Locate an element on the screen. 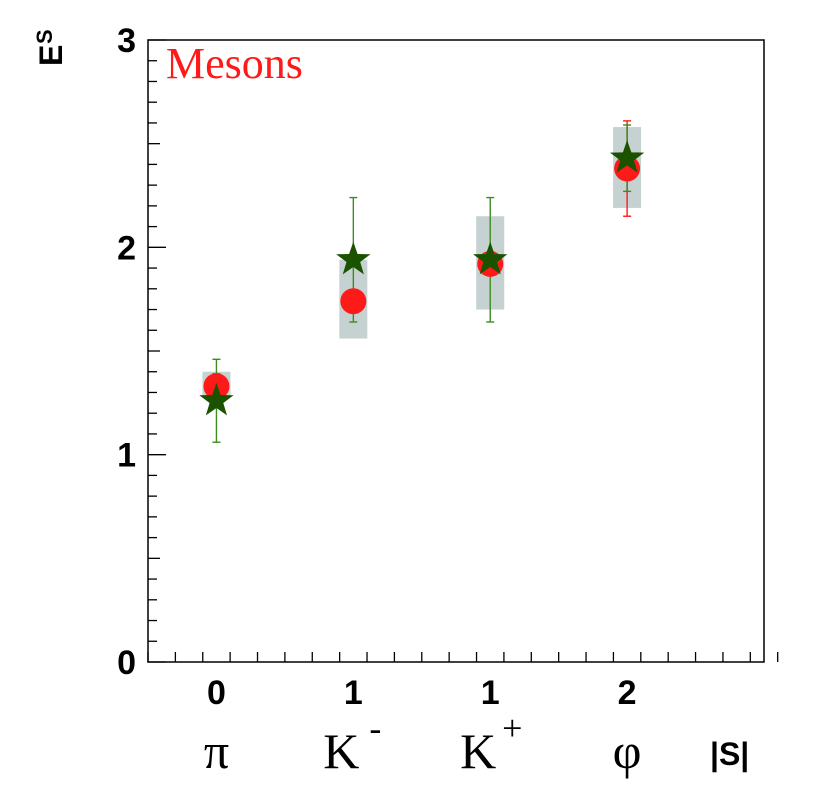  x-axis-ticks is located at coordinates (463, 657).